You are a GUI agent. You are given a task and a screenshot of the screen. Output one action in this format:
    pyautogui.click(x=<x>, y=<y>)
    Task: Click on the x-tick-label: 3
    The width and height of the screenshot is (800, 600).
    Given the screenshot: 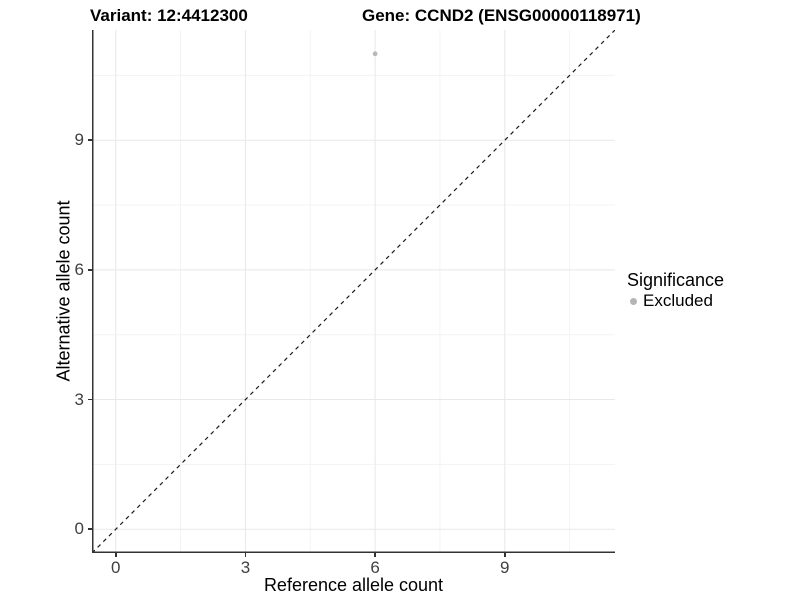 What is the action you would take?
    pyautogui.click(x=245, y=567)
    